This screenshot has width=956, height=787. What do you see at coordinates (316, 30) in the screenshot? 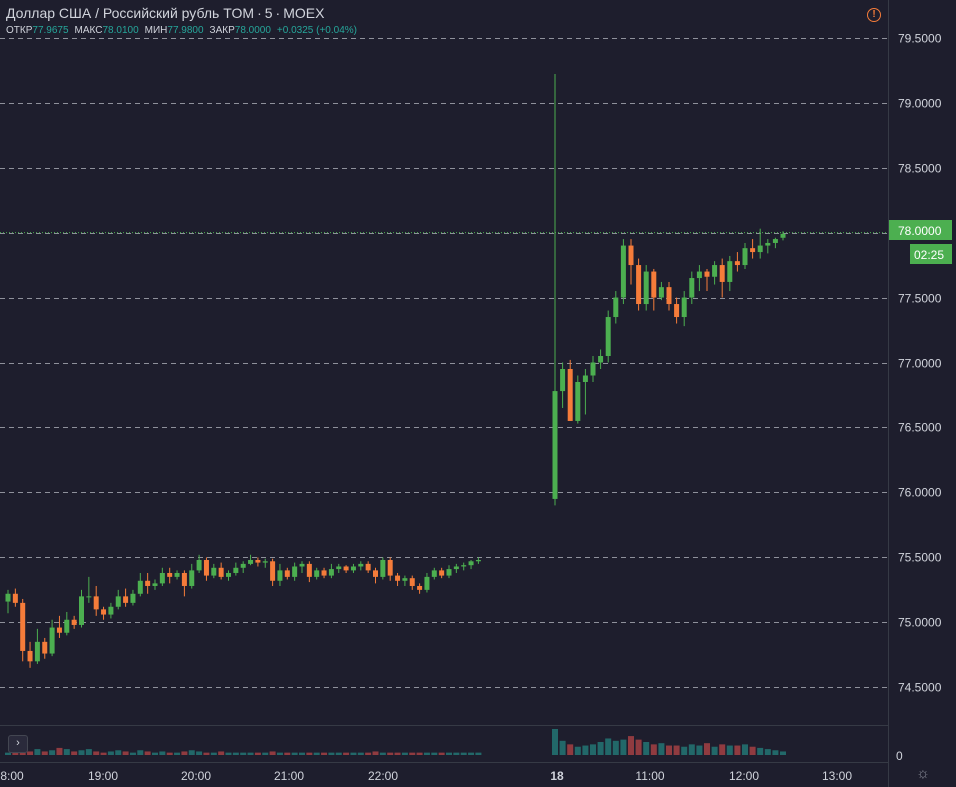
I see `change-value: +0.0325 (+0.04%)` at bounding box center [316, 30].